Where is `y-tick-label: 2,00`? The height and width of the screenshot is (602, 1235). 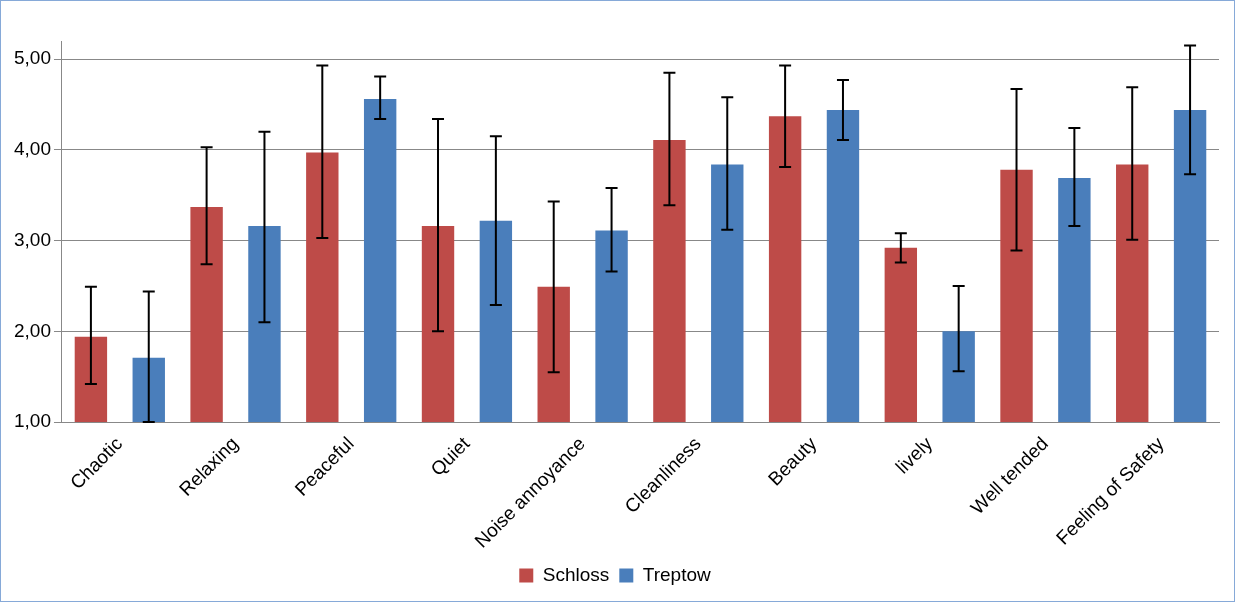
y-tick-label: 2,00 is located at coordinates (32, 330).